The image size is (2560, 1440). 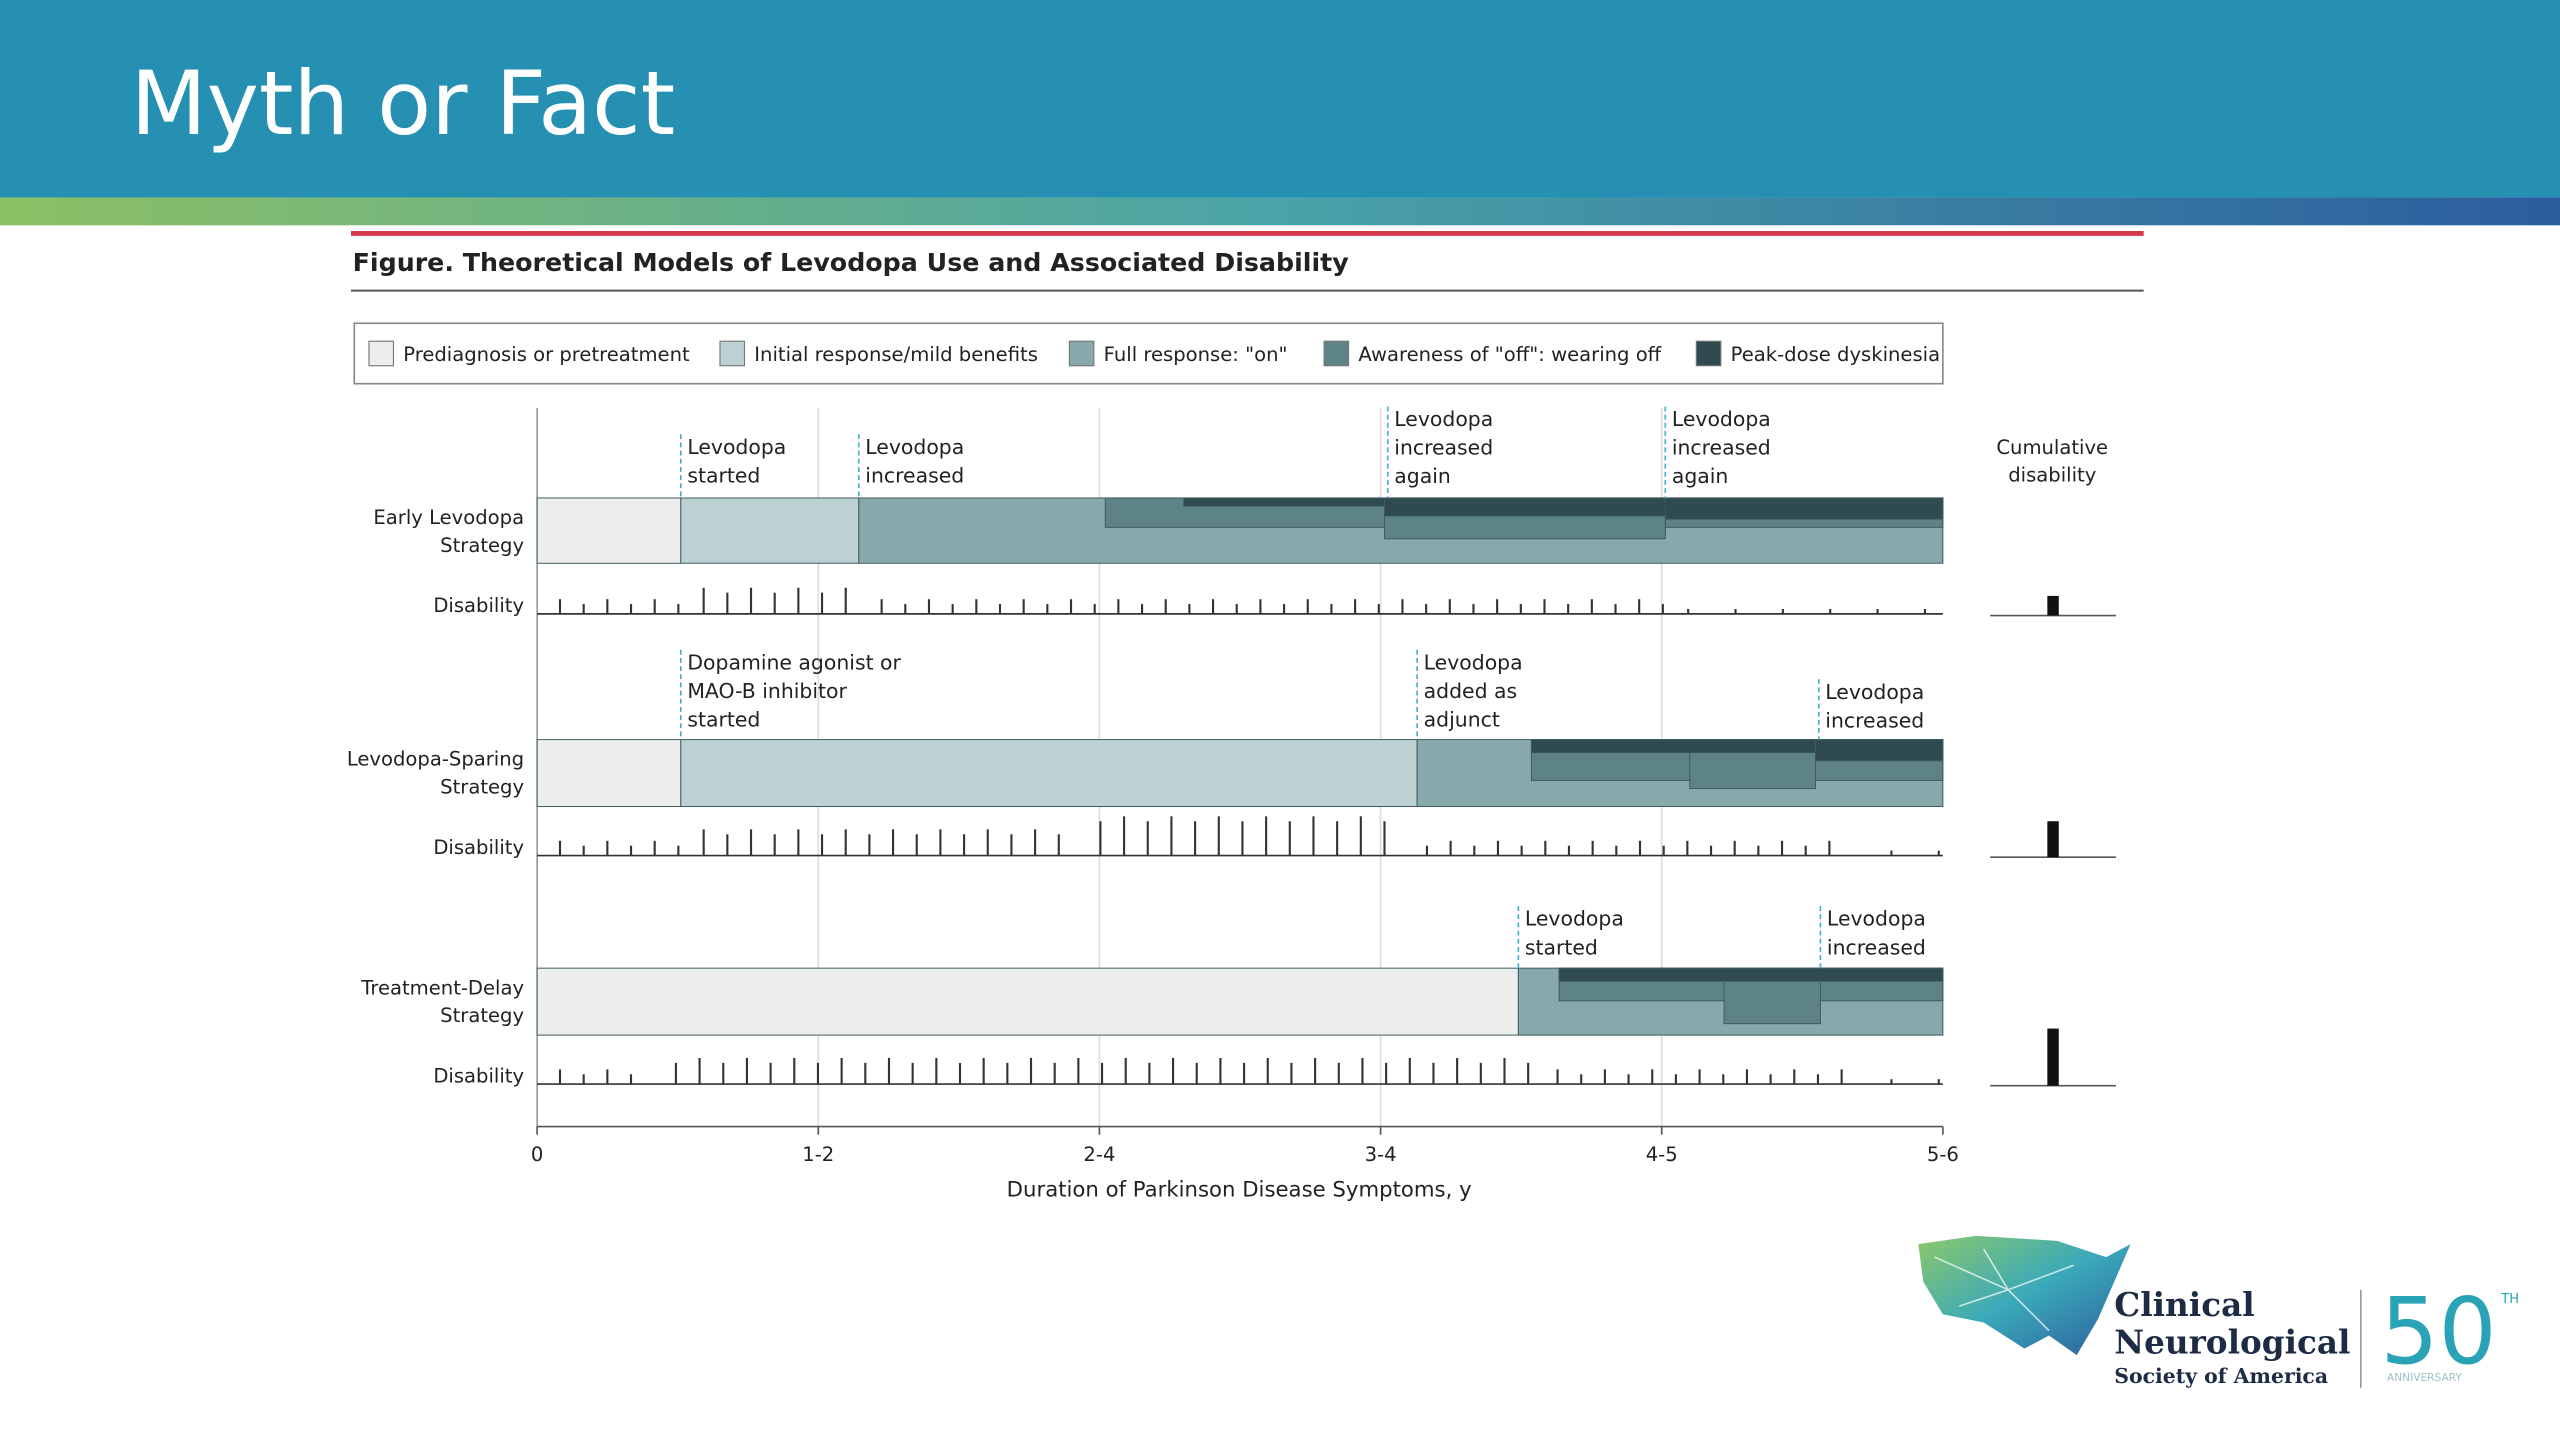 I want to click on logo-network, so click(x=2004, y=1290).